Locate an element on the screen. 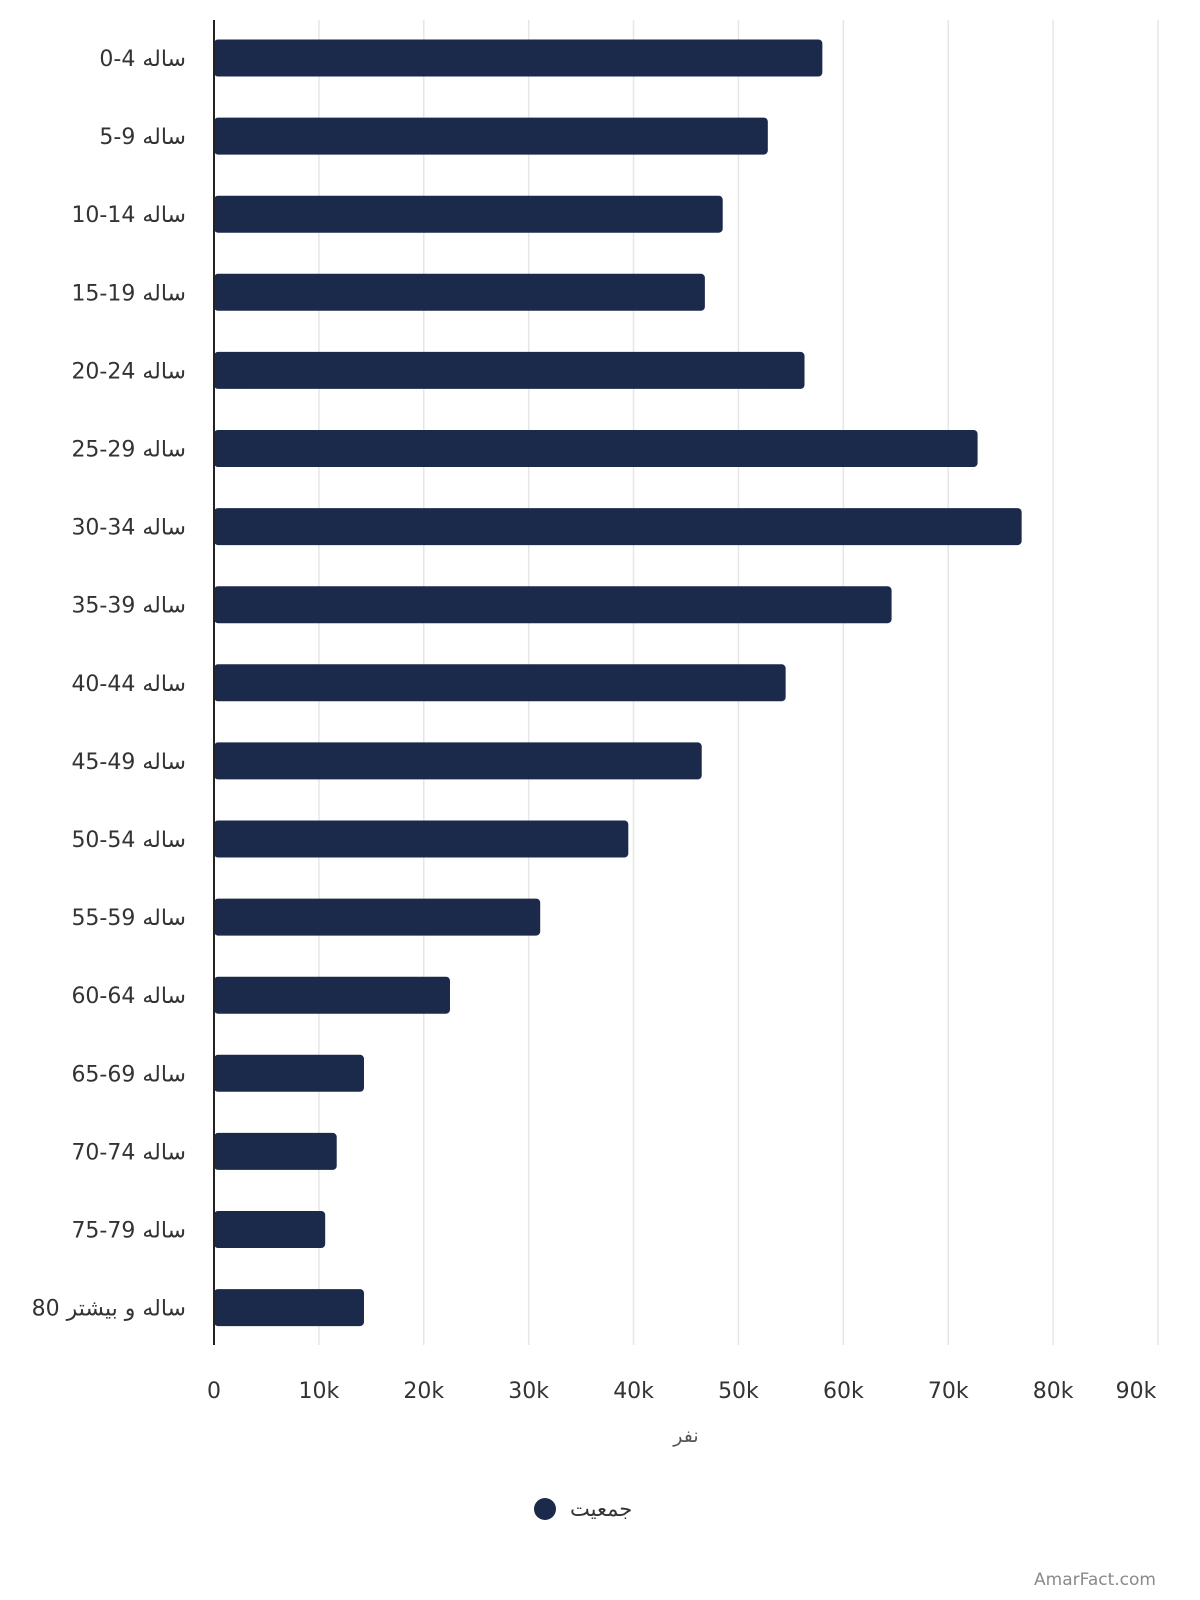 The image size is (1200, 1600). x-tick-label: 80k is located at coordinates (1053, 1391).